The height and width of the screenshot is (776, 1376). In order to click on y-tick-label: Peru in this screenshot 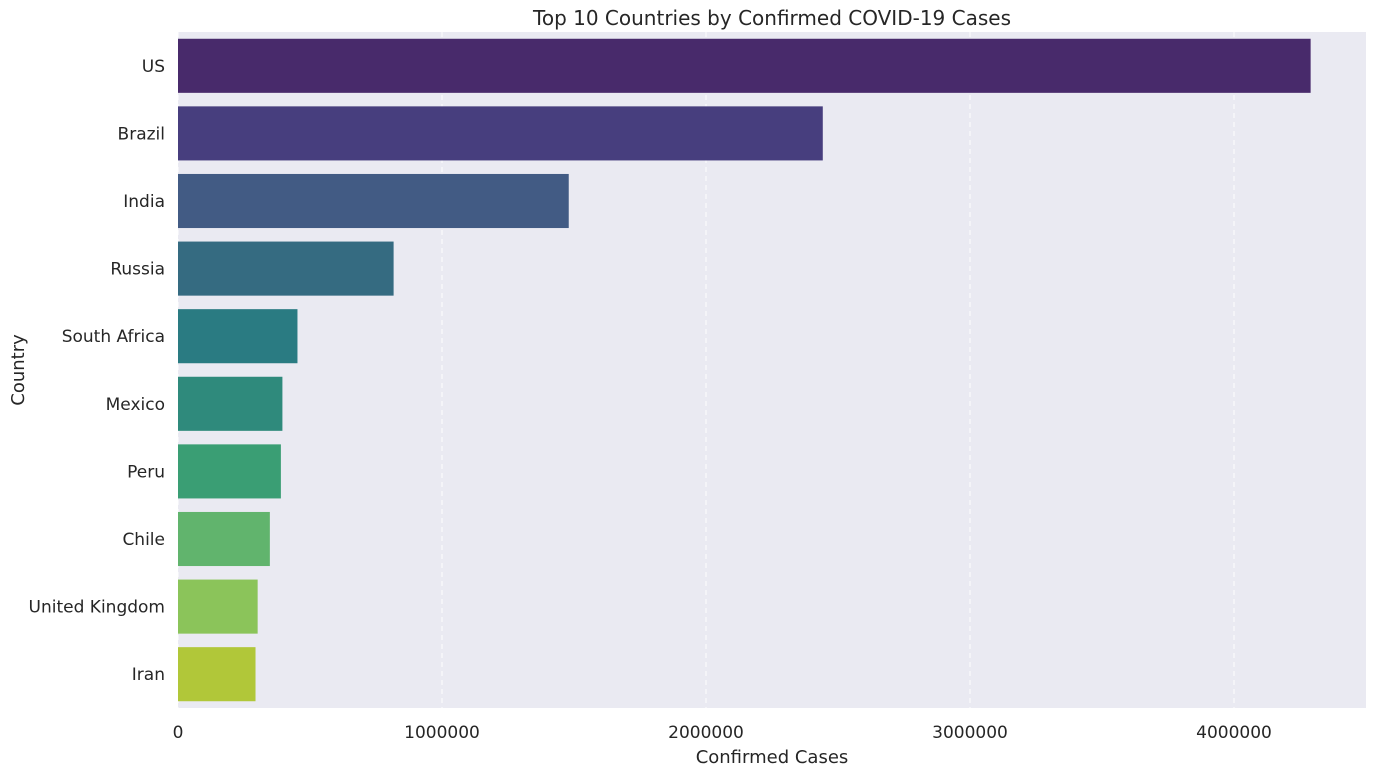, I will do `click(146, 472)`.